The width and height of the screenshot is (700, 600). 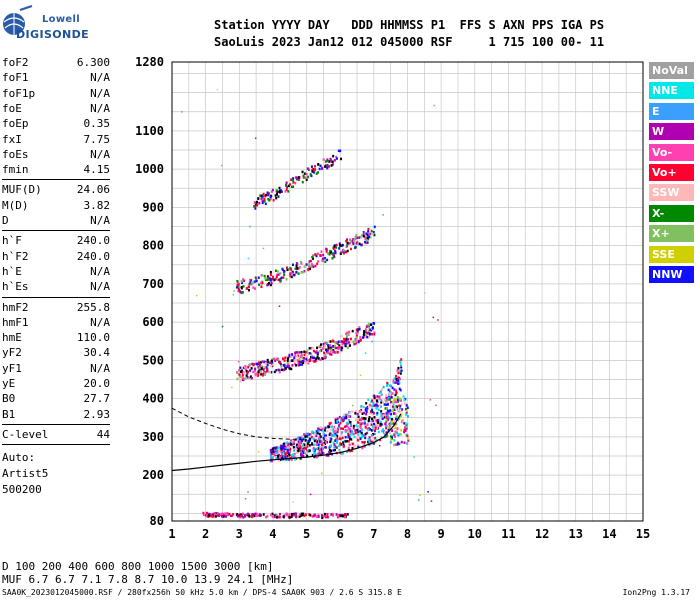 What do you see at coordinates (9, 399) in the screenshot?
I see `param-name: B0` at bounding box center [9, 399].